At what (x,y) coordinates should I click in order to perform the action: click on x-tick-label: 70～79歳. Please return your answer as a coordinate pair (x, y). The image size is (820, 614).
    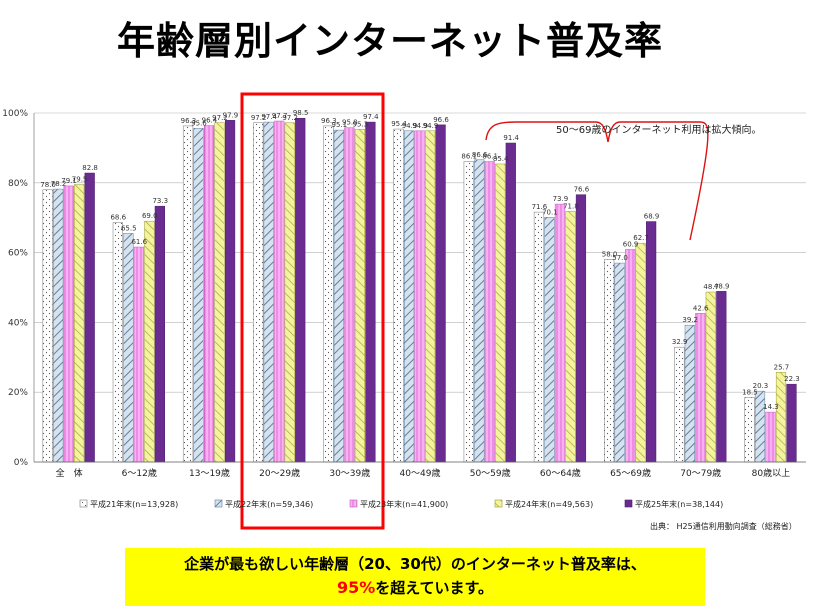
    Looking at the image, I should click on (700, 473).